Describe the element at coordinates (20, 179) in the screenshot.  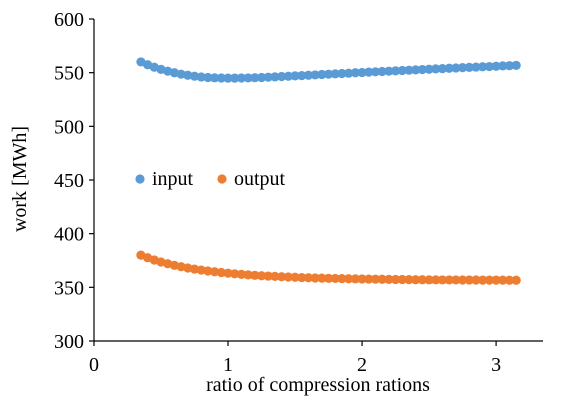
I see `y-axis-title: work [MWh]` at that location.